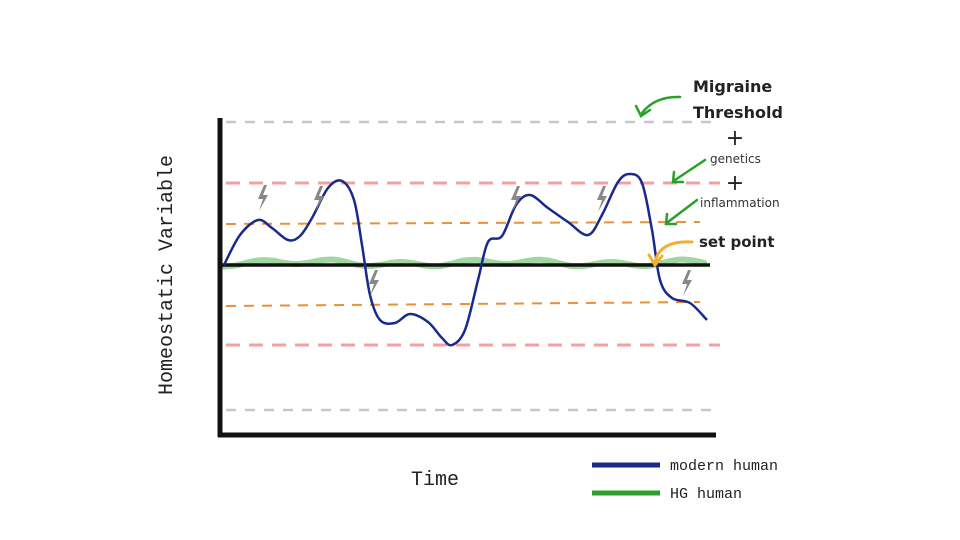  I want to click on threshold-label: Threshold, so click(738, 112).